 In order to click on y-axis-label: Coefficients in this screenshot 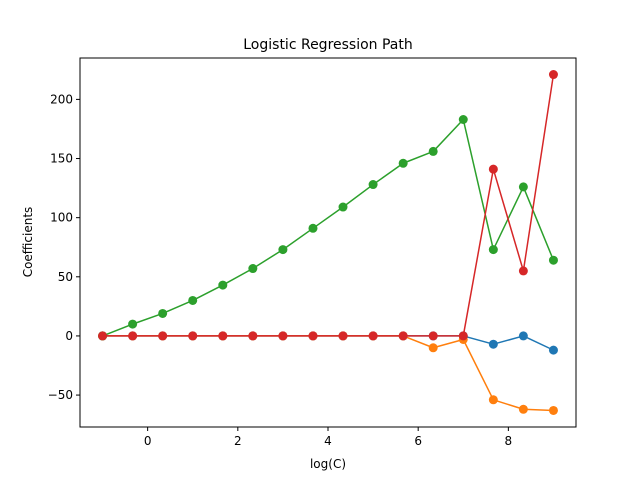, I will do `click(28, 242)`.